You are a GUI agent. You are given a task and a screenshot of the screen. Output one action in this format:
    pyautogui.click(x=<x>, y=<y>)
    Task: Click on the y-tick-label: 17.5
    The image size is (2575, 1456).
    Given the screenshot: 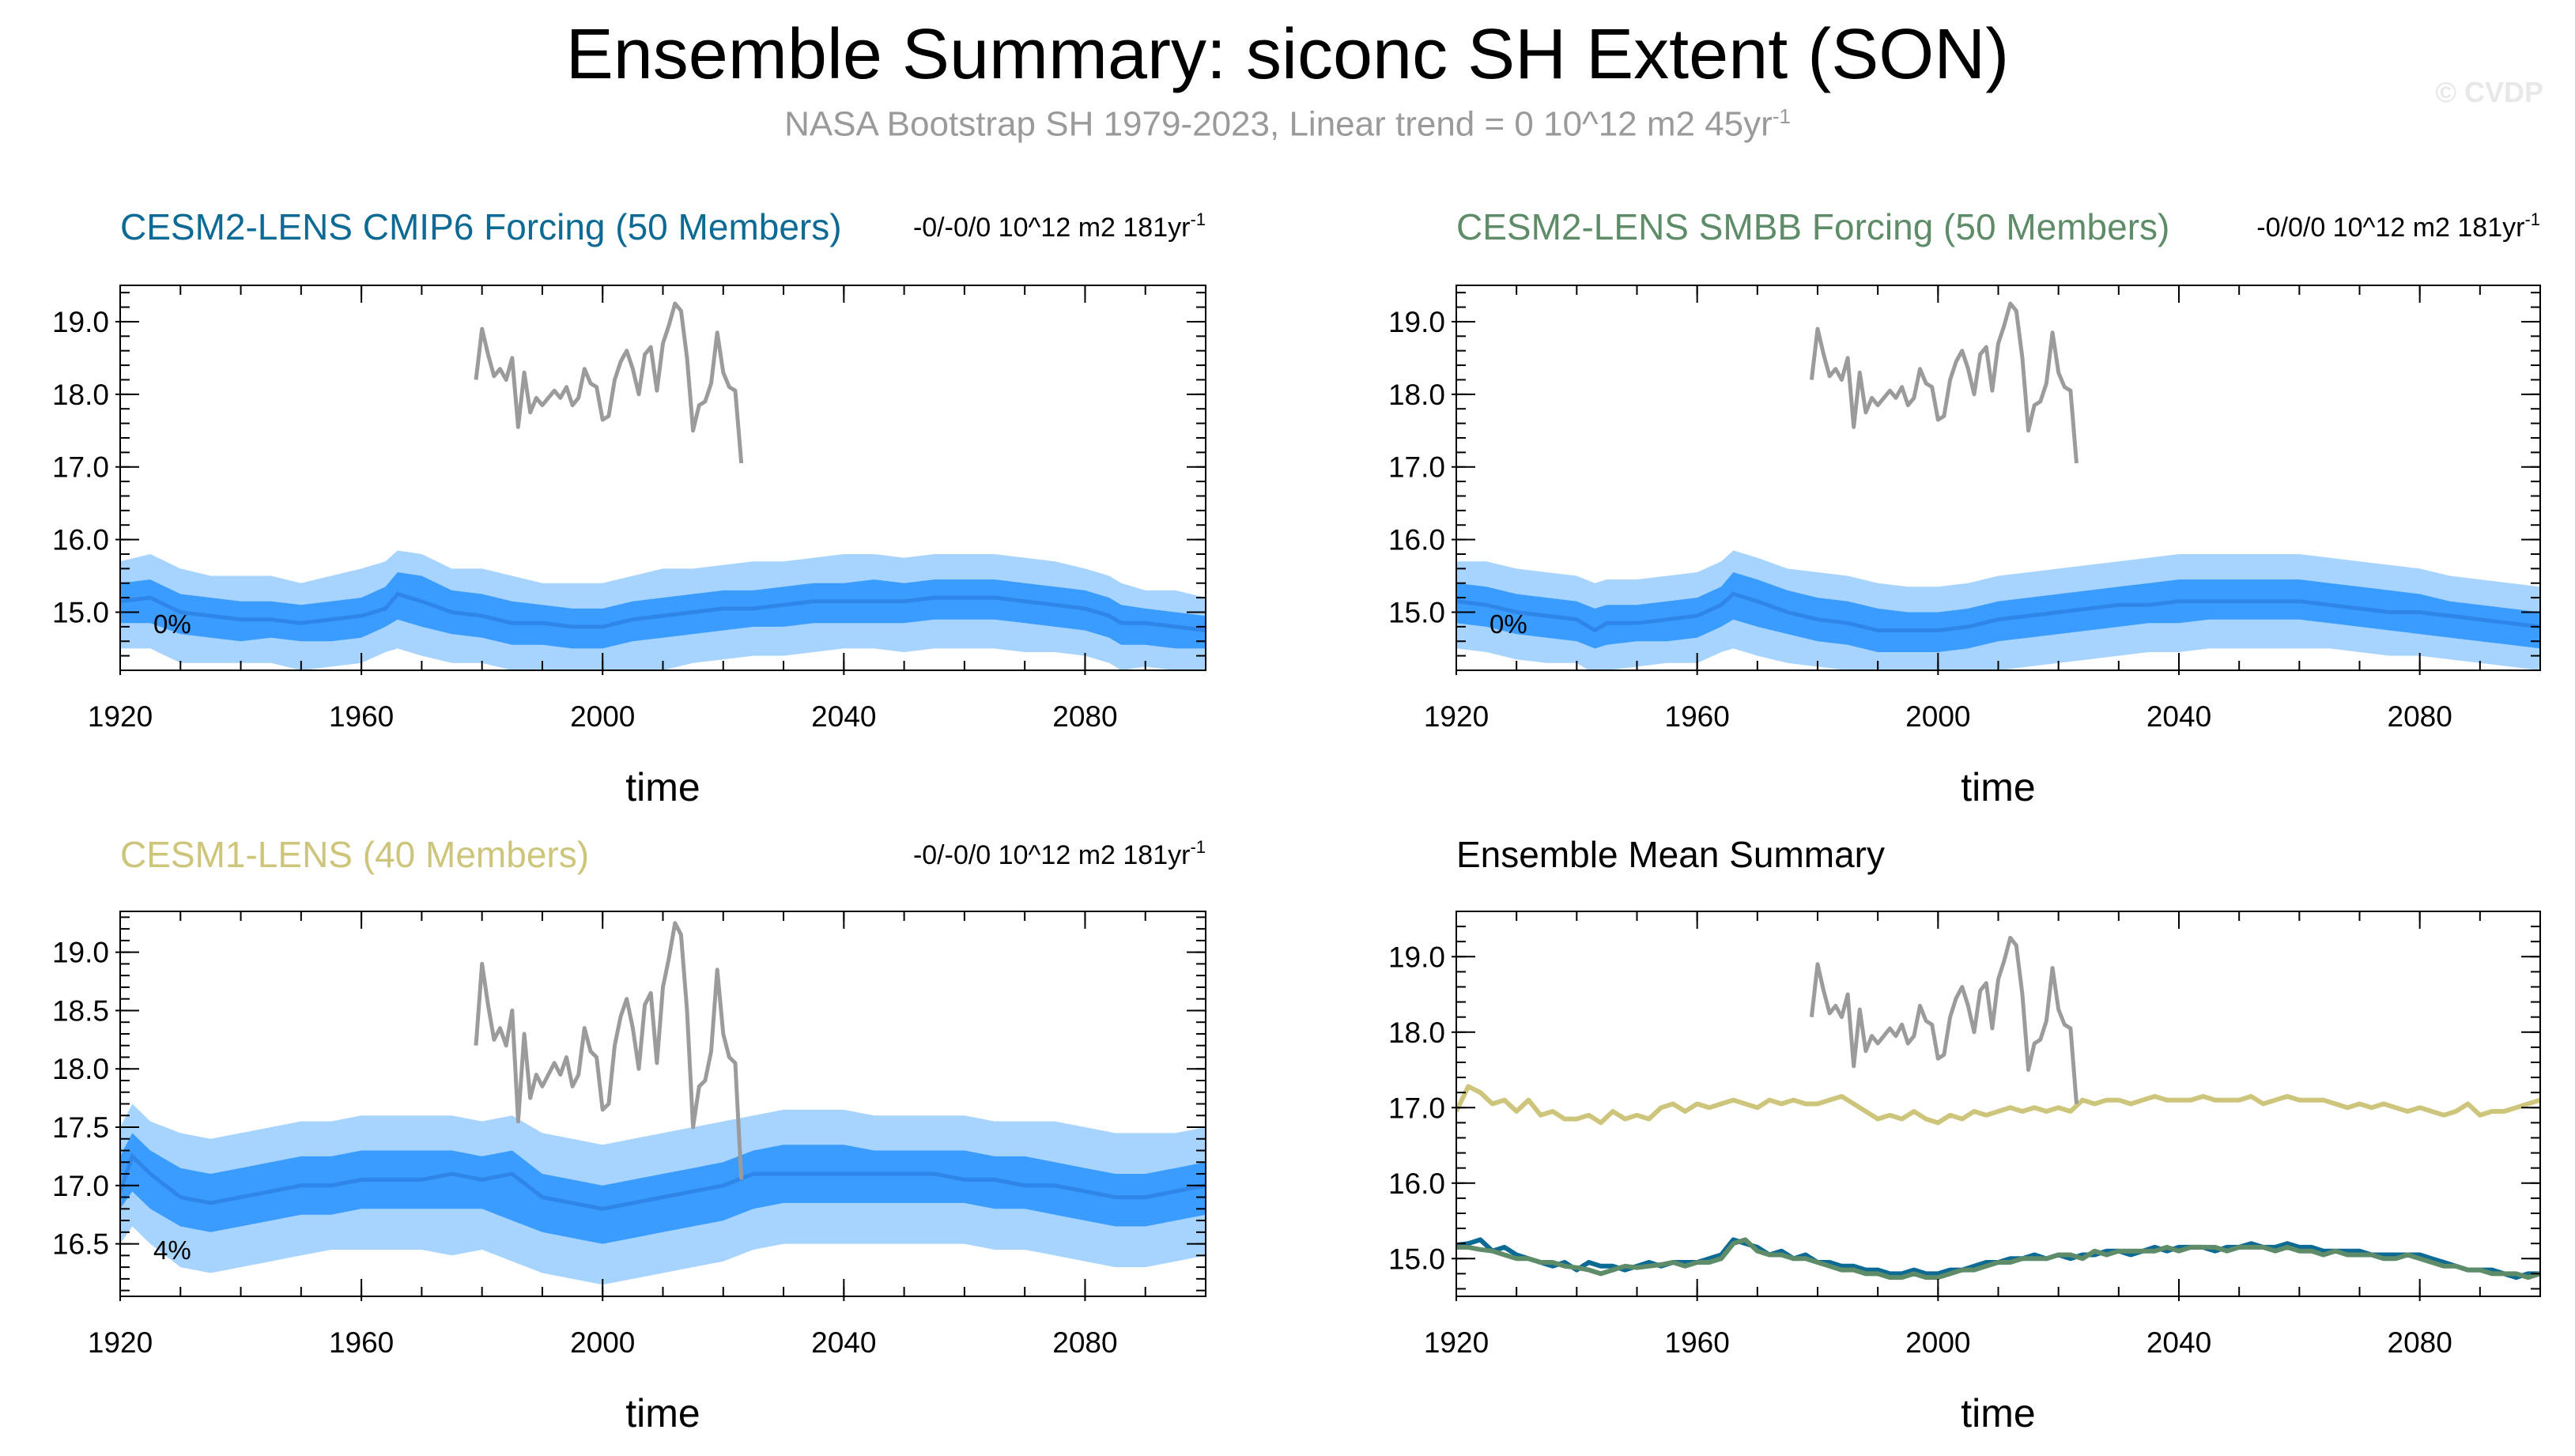 What is the action you would take?
    pyautogui.click(x=80, y=1127)
    